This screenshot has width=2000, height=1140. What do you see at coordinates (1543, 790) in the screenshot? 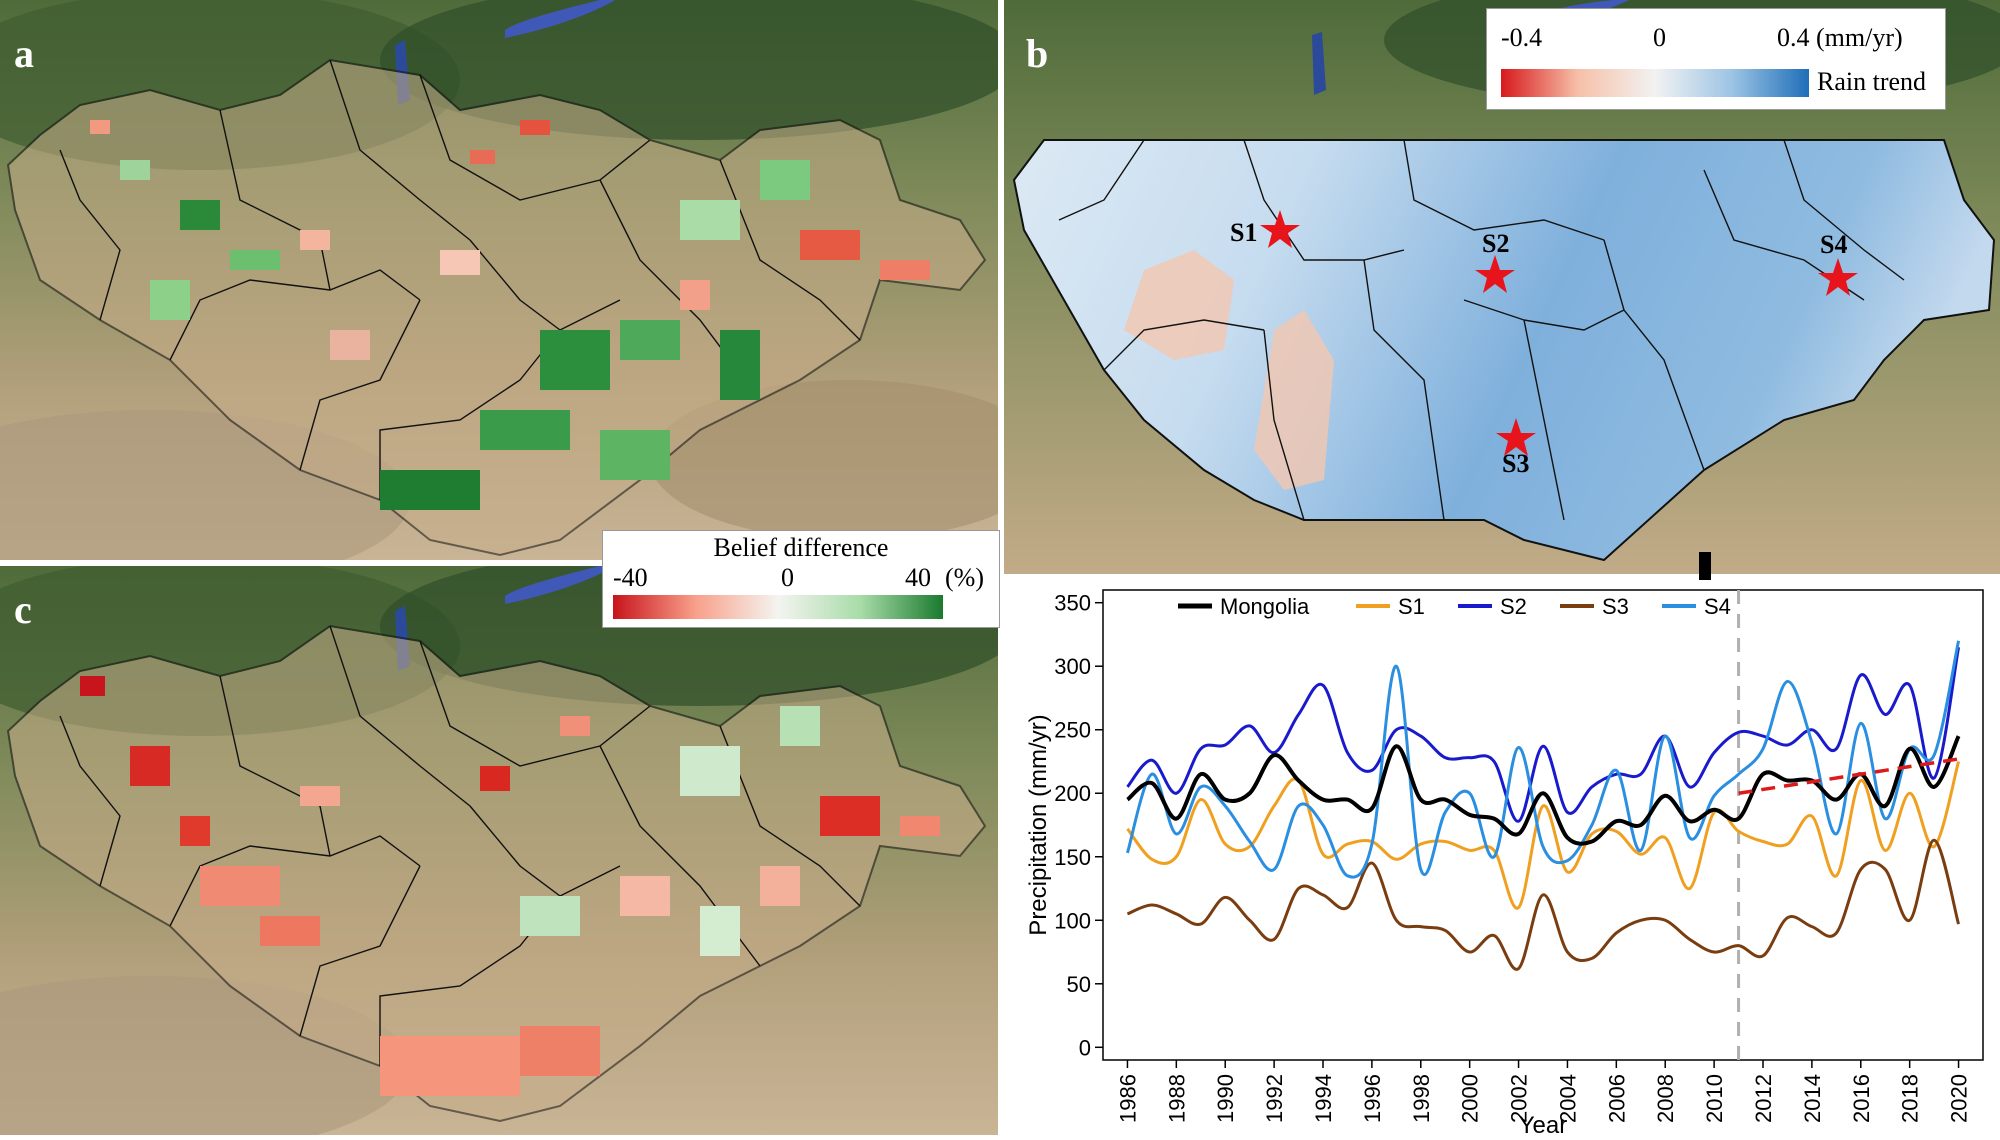
I see `series-line-mongolia` at bounding box center [1543, 790].